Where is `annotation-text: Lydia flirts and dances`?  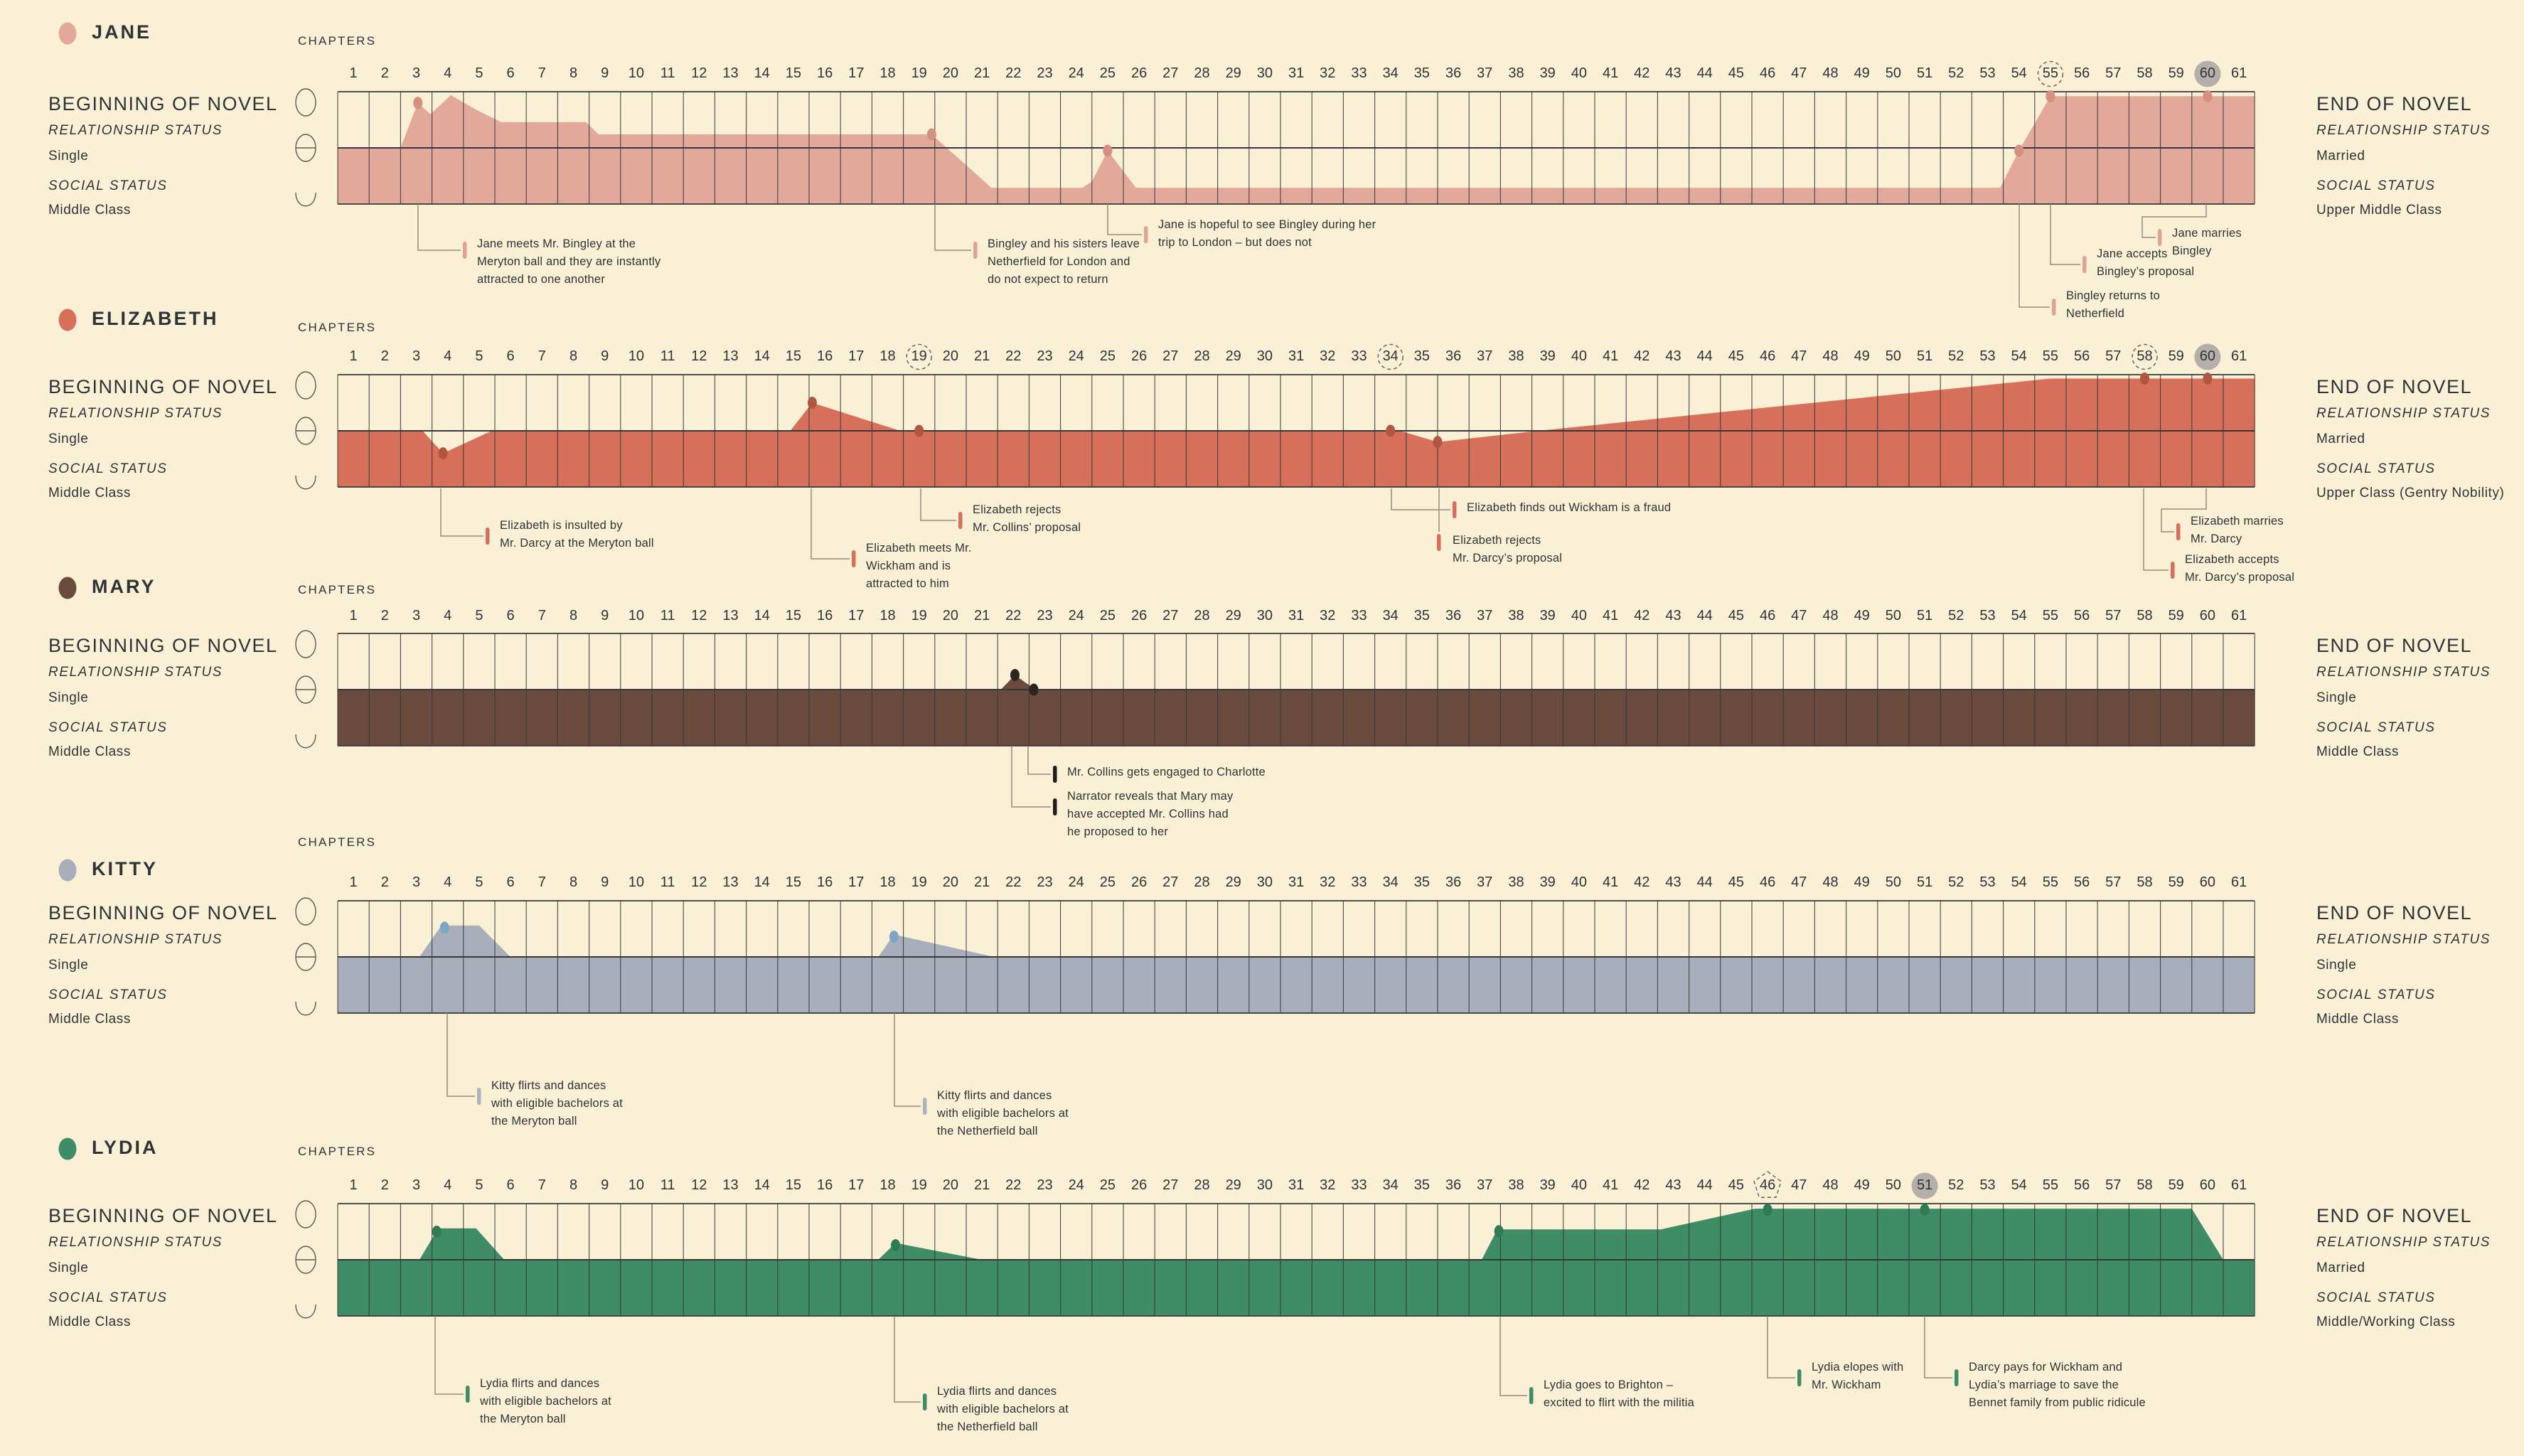
annotation-text: Lydia flirts and dances is located at coordinates (540, 1383).